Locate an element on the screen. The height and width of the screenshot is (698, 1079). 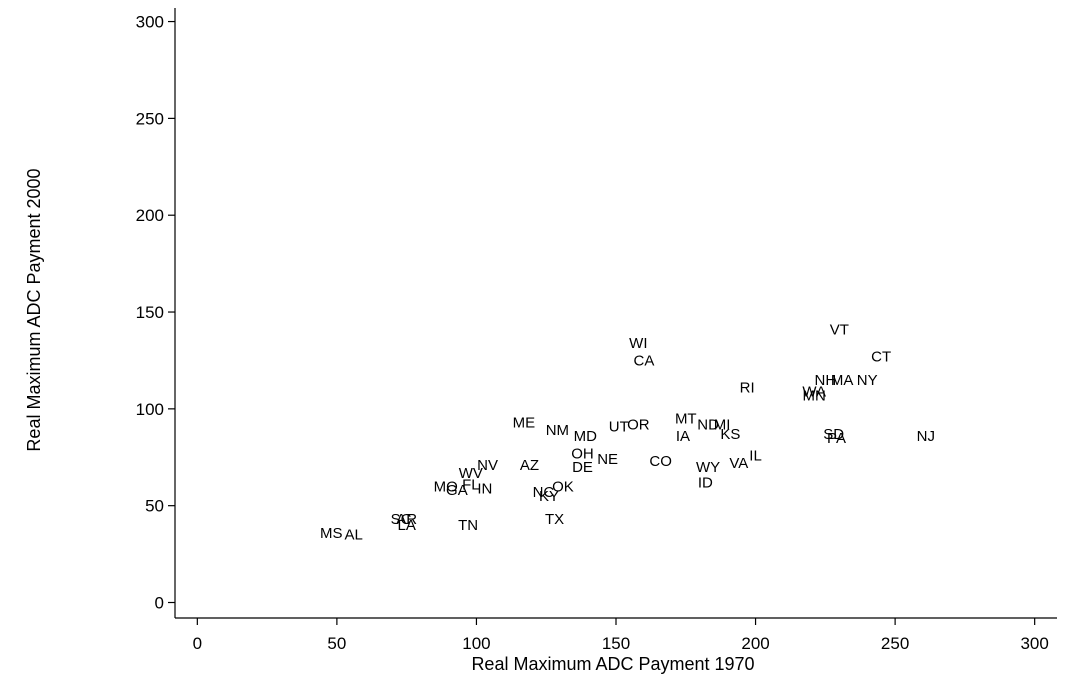
y-tick-label: 150 is located at coordinates (150, 312).